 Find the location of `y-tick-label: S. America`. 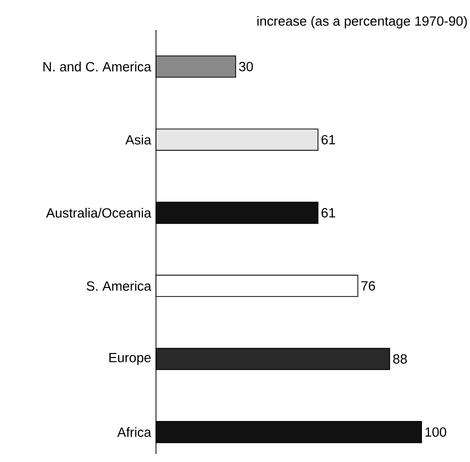

y-tick-label: S. America is located at coordinates (119, 285).